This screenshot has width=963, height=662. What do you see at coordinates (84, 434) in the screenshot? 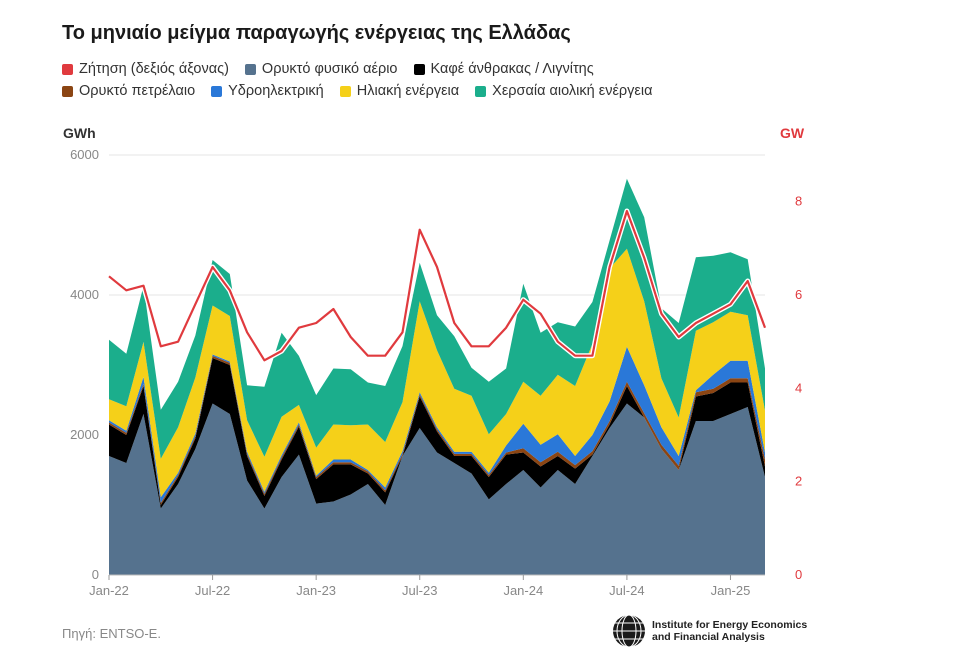
I see `y-left-tick-2000: 2000` at bounding box center [84, 434].